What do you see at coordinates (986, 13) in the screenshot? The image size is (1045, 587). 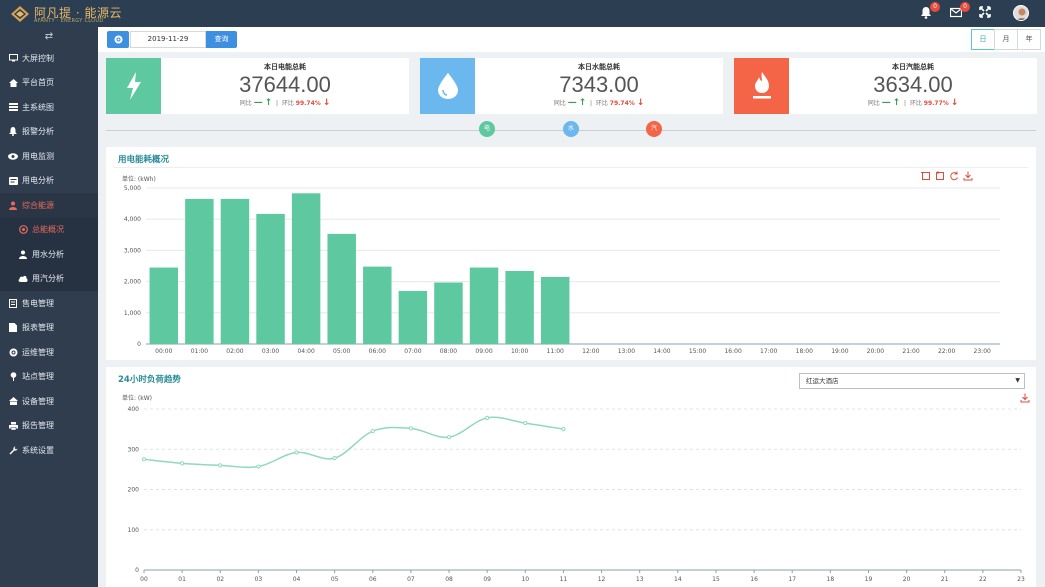 I see `fullscreen-button` at bounding box center [986, 13].